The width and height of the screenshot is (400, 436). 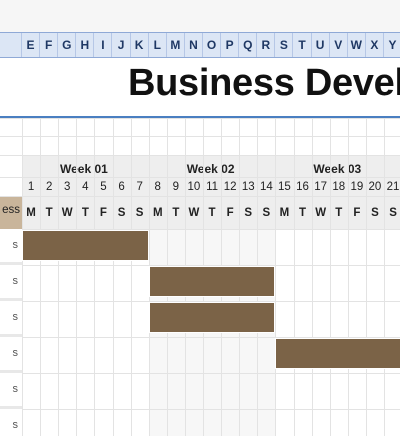 I want to click on column-letter-l: L, so click(x=158, y=45).